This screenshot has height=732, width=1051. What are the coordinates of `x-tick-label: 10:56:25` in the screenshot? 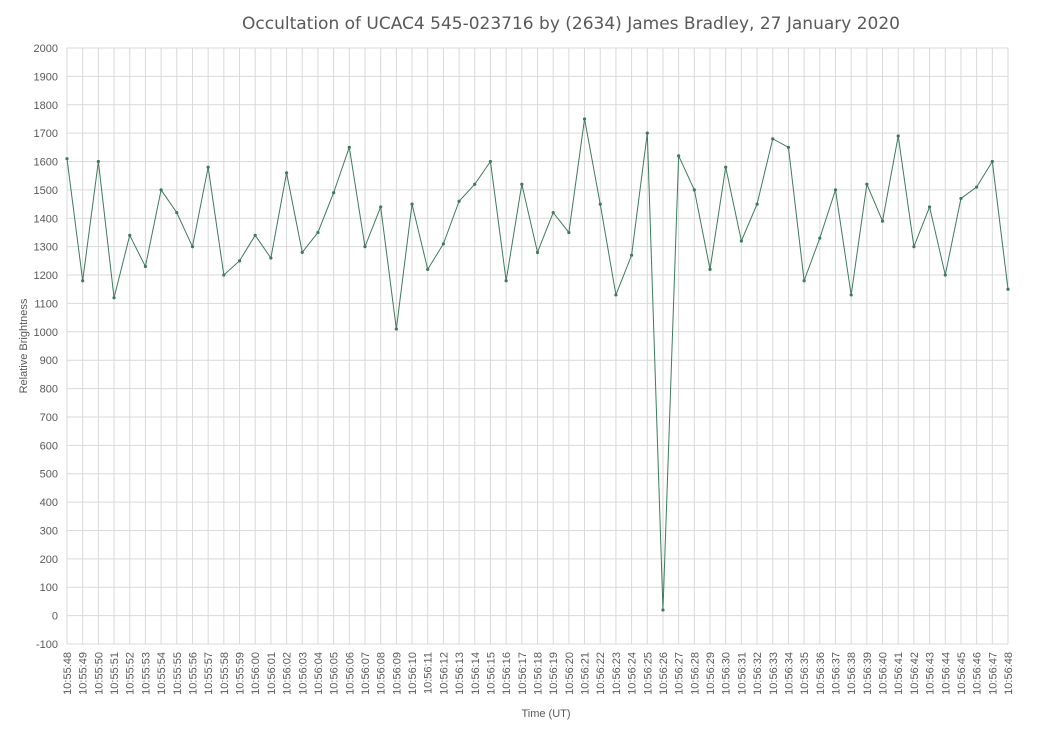 It's located at (648, 673).